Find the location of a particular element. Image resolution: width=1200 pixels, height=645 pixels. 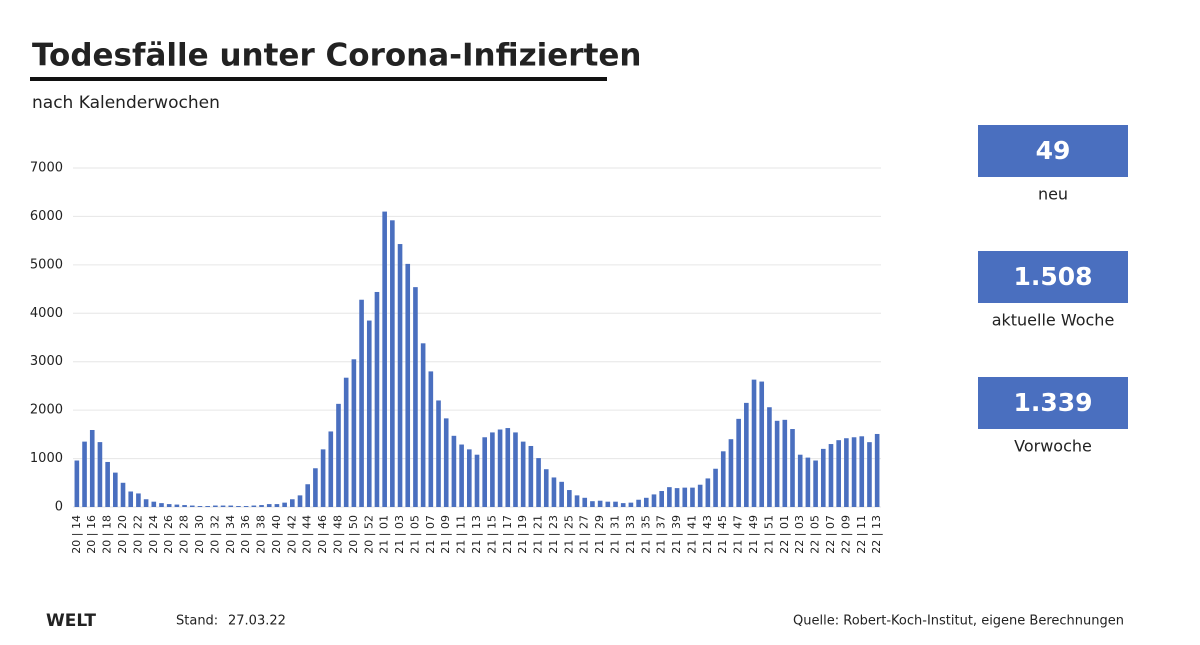

x-tick-label: 22 | 07 is located at coordinates (830, 534).